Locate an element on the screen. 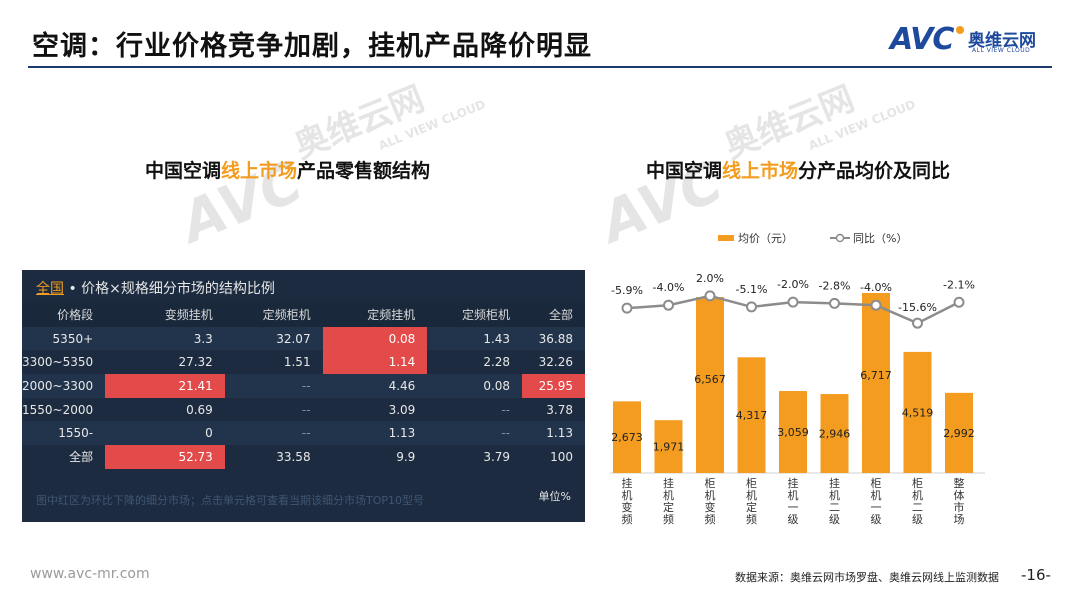 This screenshot has width=1080, height=608. legend-bar-swatch is located at coordinates (726, 238).